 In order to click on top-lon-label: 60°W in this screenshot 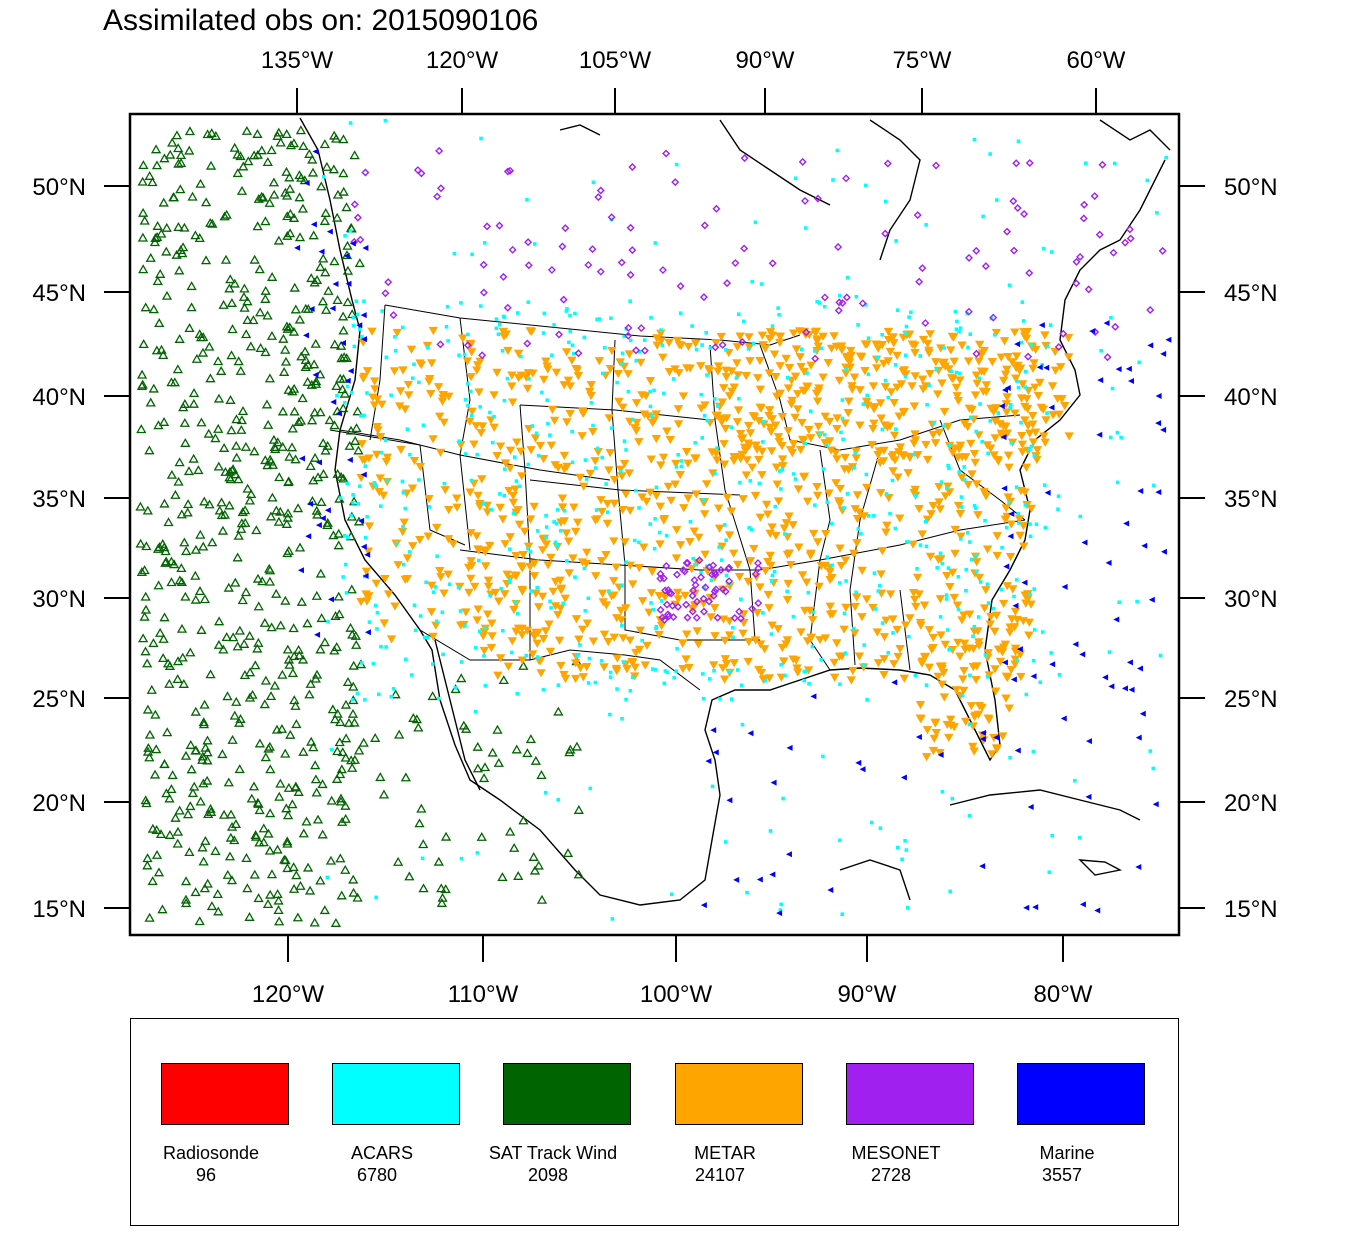, I will do `click(1096, 60)`.